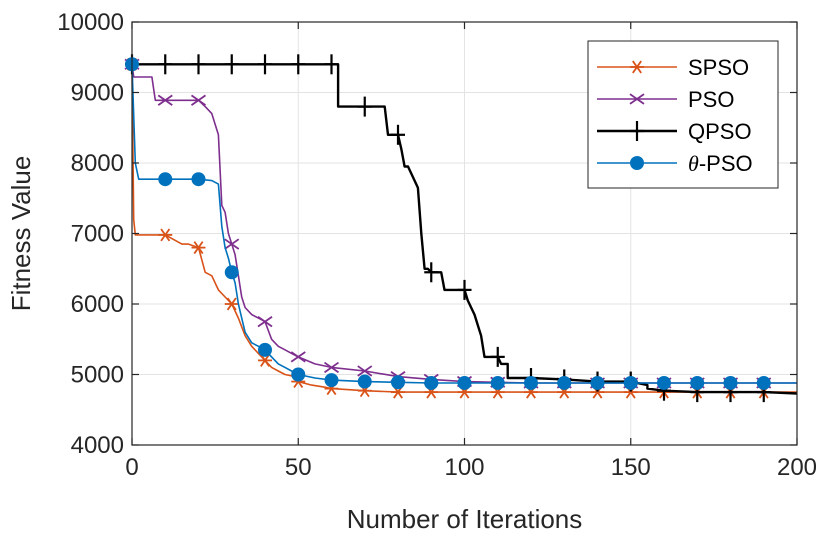  I want to click on x-tick-label: 50, so click(298, 467).